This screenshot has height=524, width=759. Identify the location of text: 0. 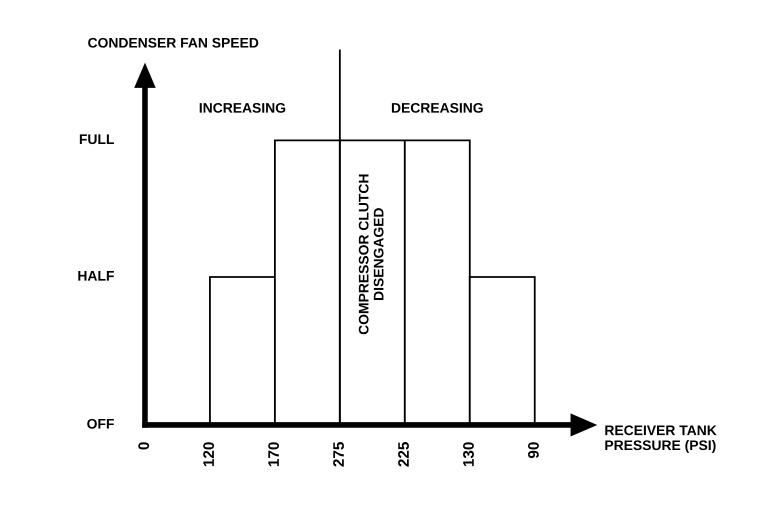
(144, 446).